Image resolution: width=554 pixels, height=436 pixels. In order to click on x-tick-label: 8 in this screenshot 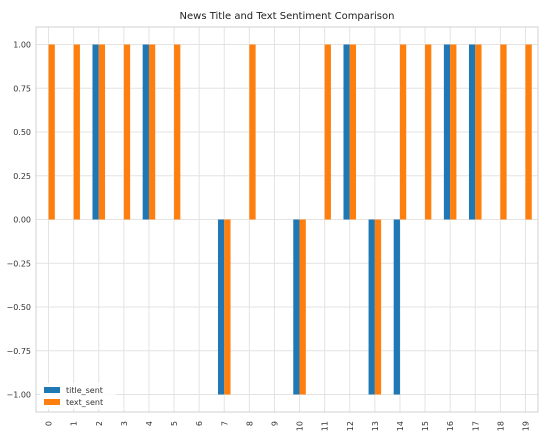, I will do `click(249, 423)`.